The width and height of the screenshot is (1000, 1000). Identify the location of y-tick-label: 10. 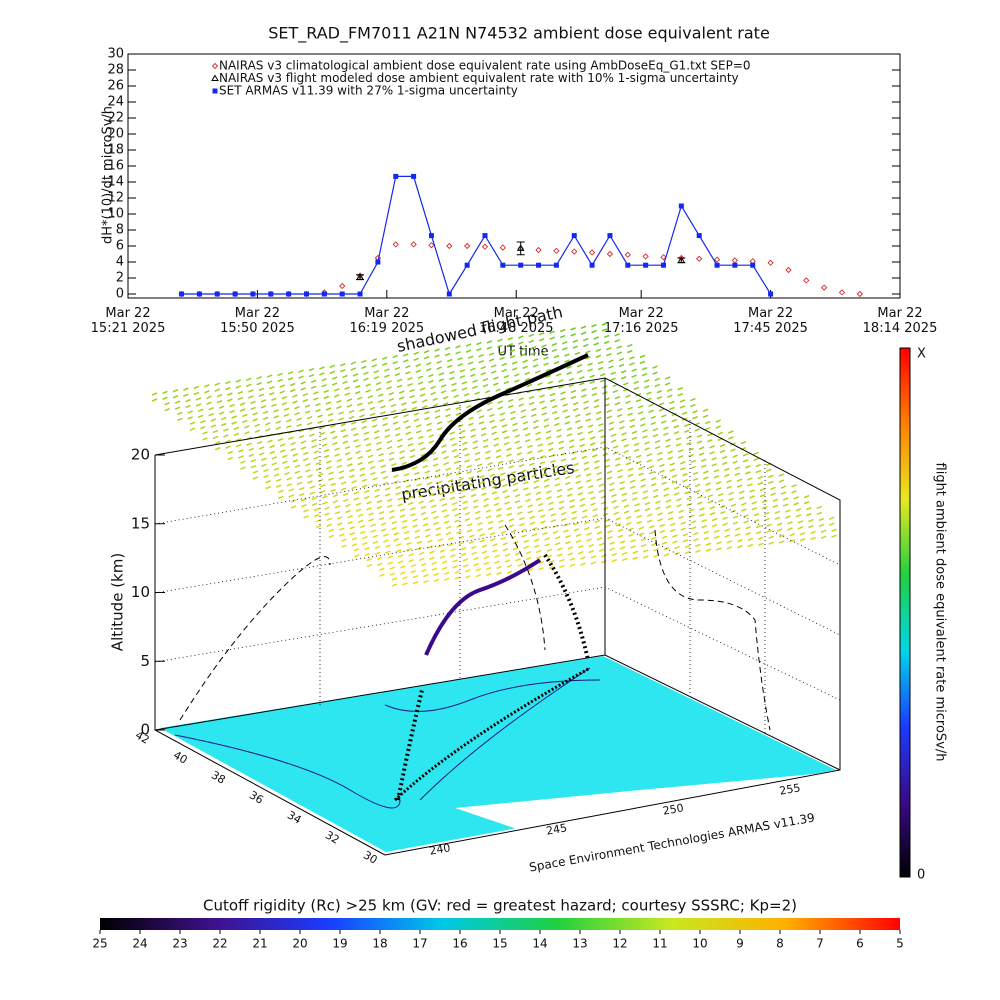
(115, 214).